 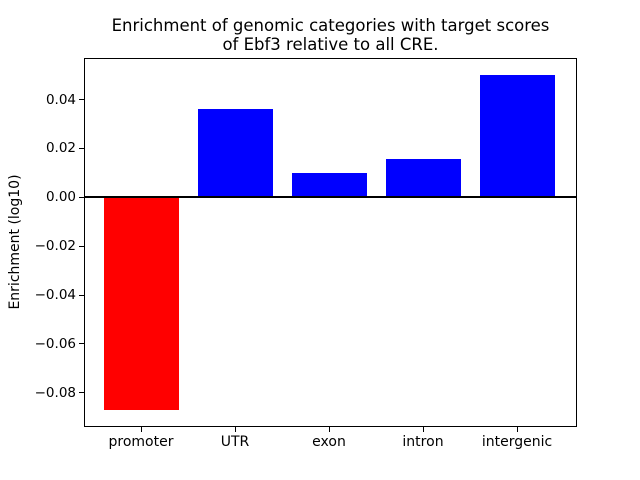 What do you see at coordinates (141, 442) in the screenshot?
I see `x-tick-label-promoter: promoter` at bounding box center [141, 442].